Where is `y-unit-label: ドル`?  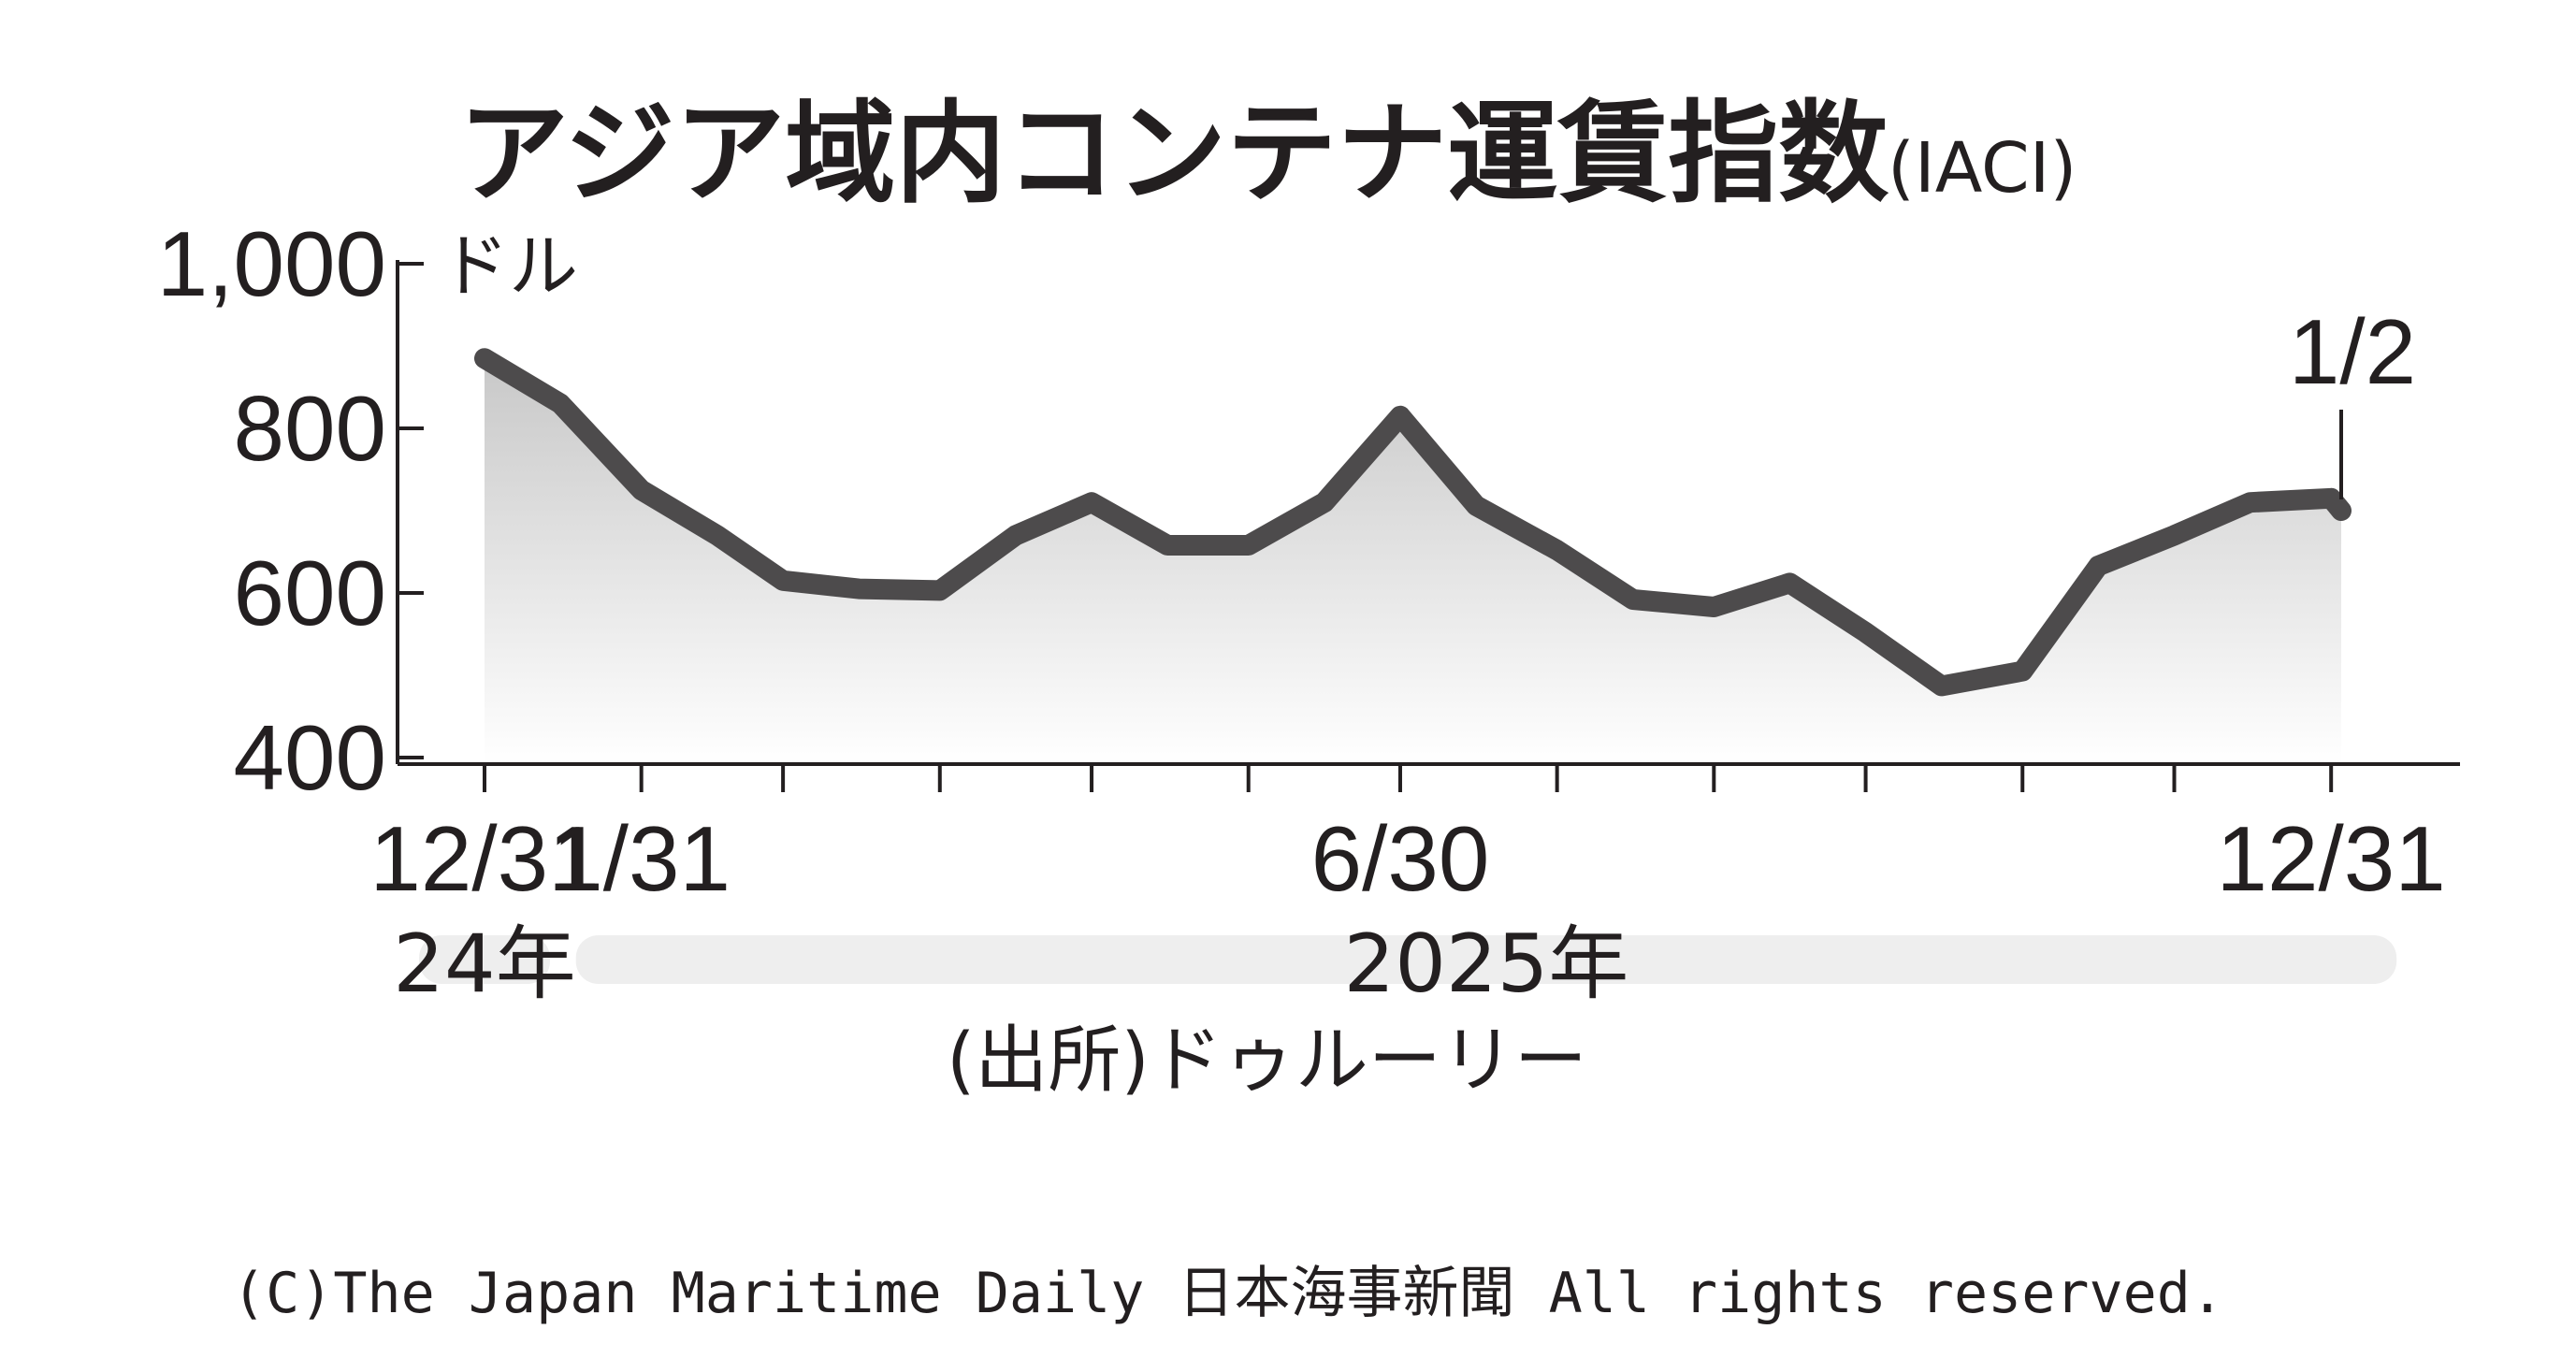
y-unit-label: ドル is located at coordinates (509, 266).